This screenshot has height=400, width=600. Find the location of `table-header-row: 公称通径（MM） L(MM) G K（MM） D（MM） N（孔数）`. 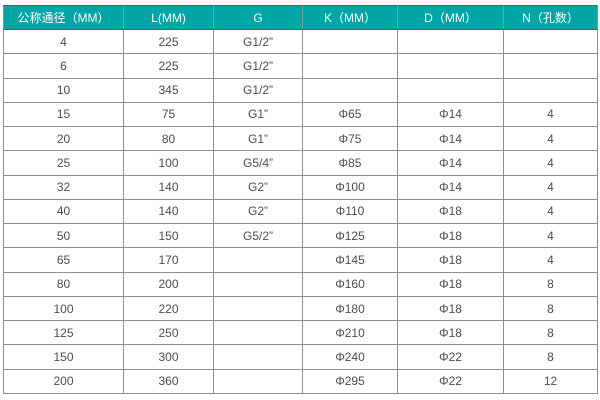

table-header-row: 公称通径（MM） L(MM) G K（MM） D（MM） N（孔数） is located at coordinates (300, 17).